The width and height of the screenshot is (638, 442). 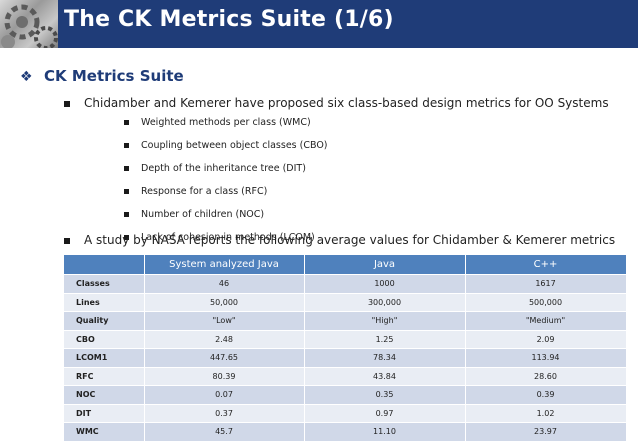 I want to click on table-cell: 0.07, so click(x=224, y=394).